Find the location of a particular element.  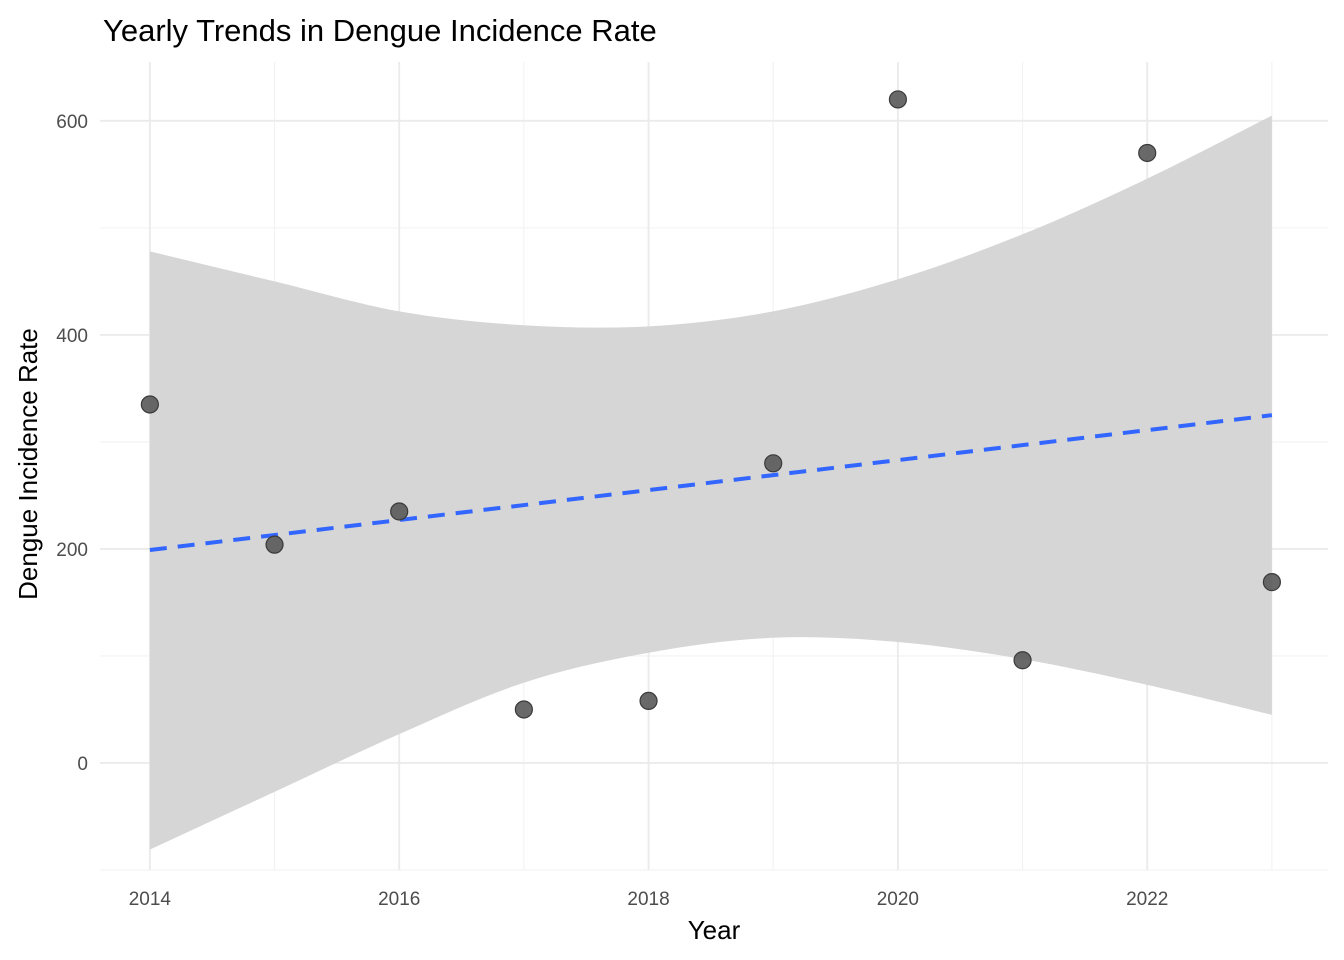

x-tick-label: 2014 is located at coordinates (150, 899).